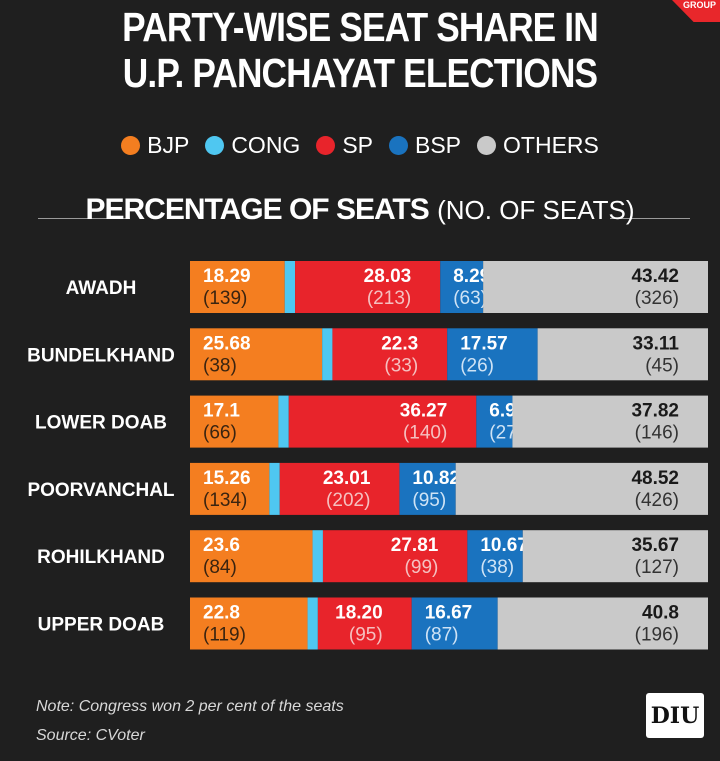 The height and width of the screenshot is (761, 720). I want to click on seat-label-poorvanchal-bjp: (134), so click(225, 500).